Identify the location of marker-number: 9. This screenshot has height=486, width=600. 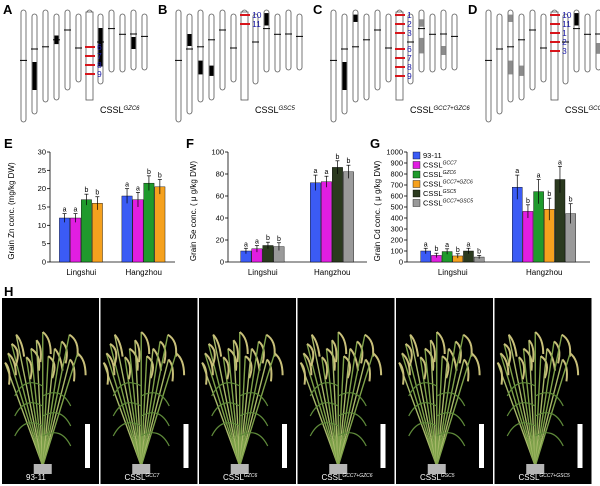
(99, 74).